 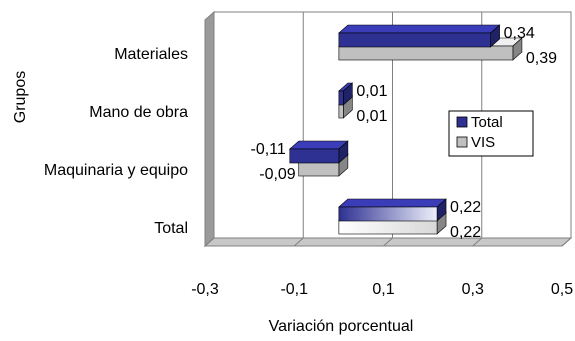 I want to click on category-label: Materiales, so click(x=151, y=54).